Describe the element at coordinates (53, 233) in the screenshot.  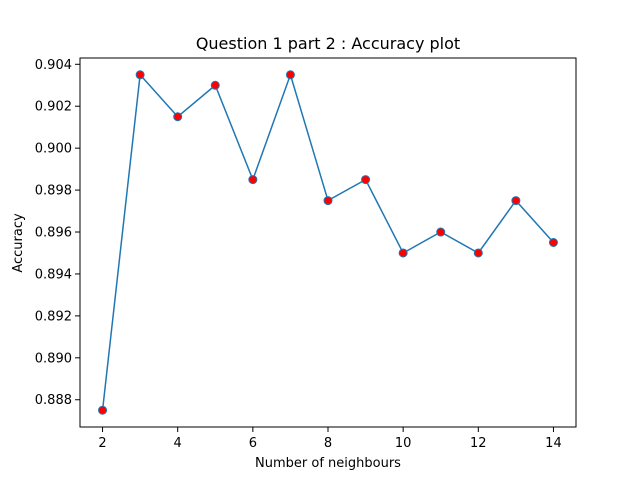
I see `y-tick-label: 0.896` at that location.